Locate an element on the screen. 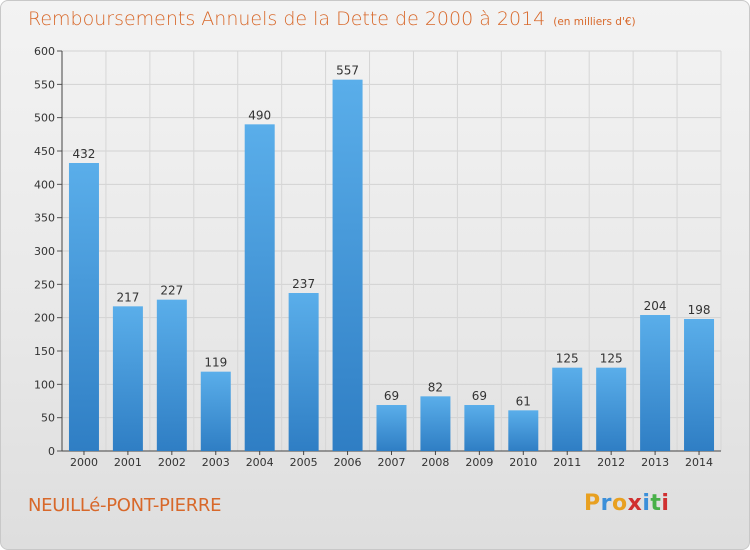 This screenshot has width=750, height=550. y-tick-label: 150 is located at coordinates (44, 351).